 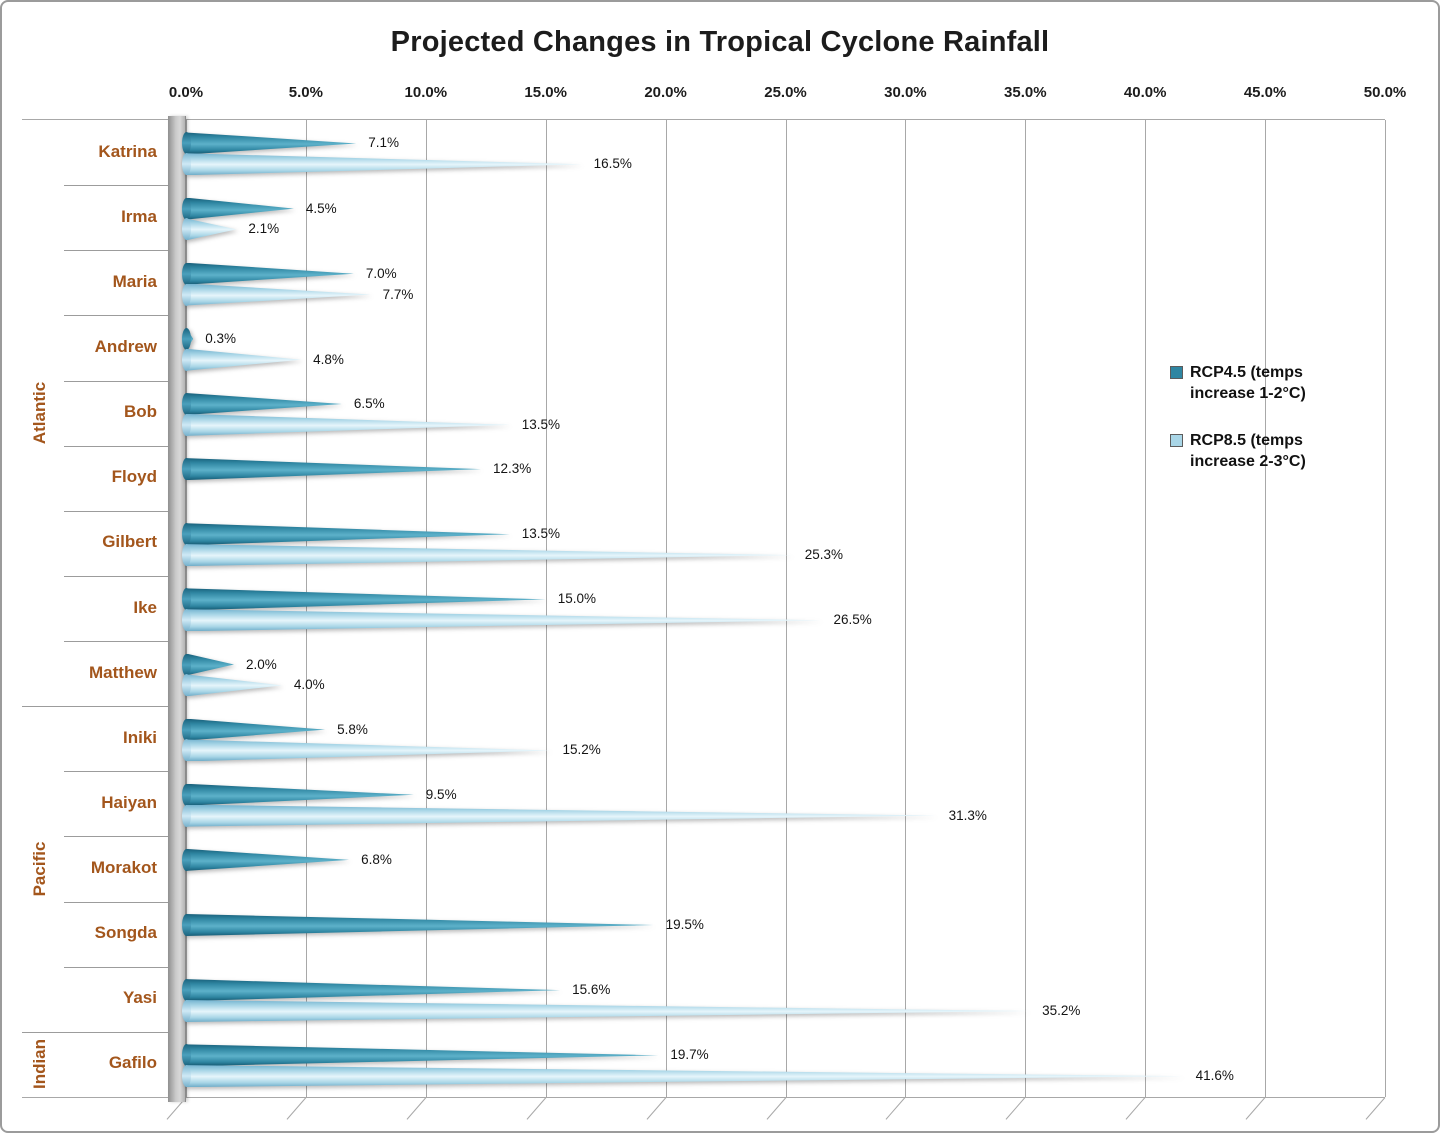 What do you see at coordinates (220, 338) in the screenshot?
I see `data-label: 0.3%` at bounding box center [220, 338].